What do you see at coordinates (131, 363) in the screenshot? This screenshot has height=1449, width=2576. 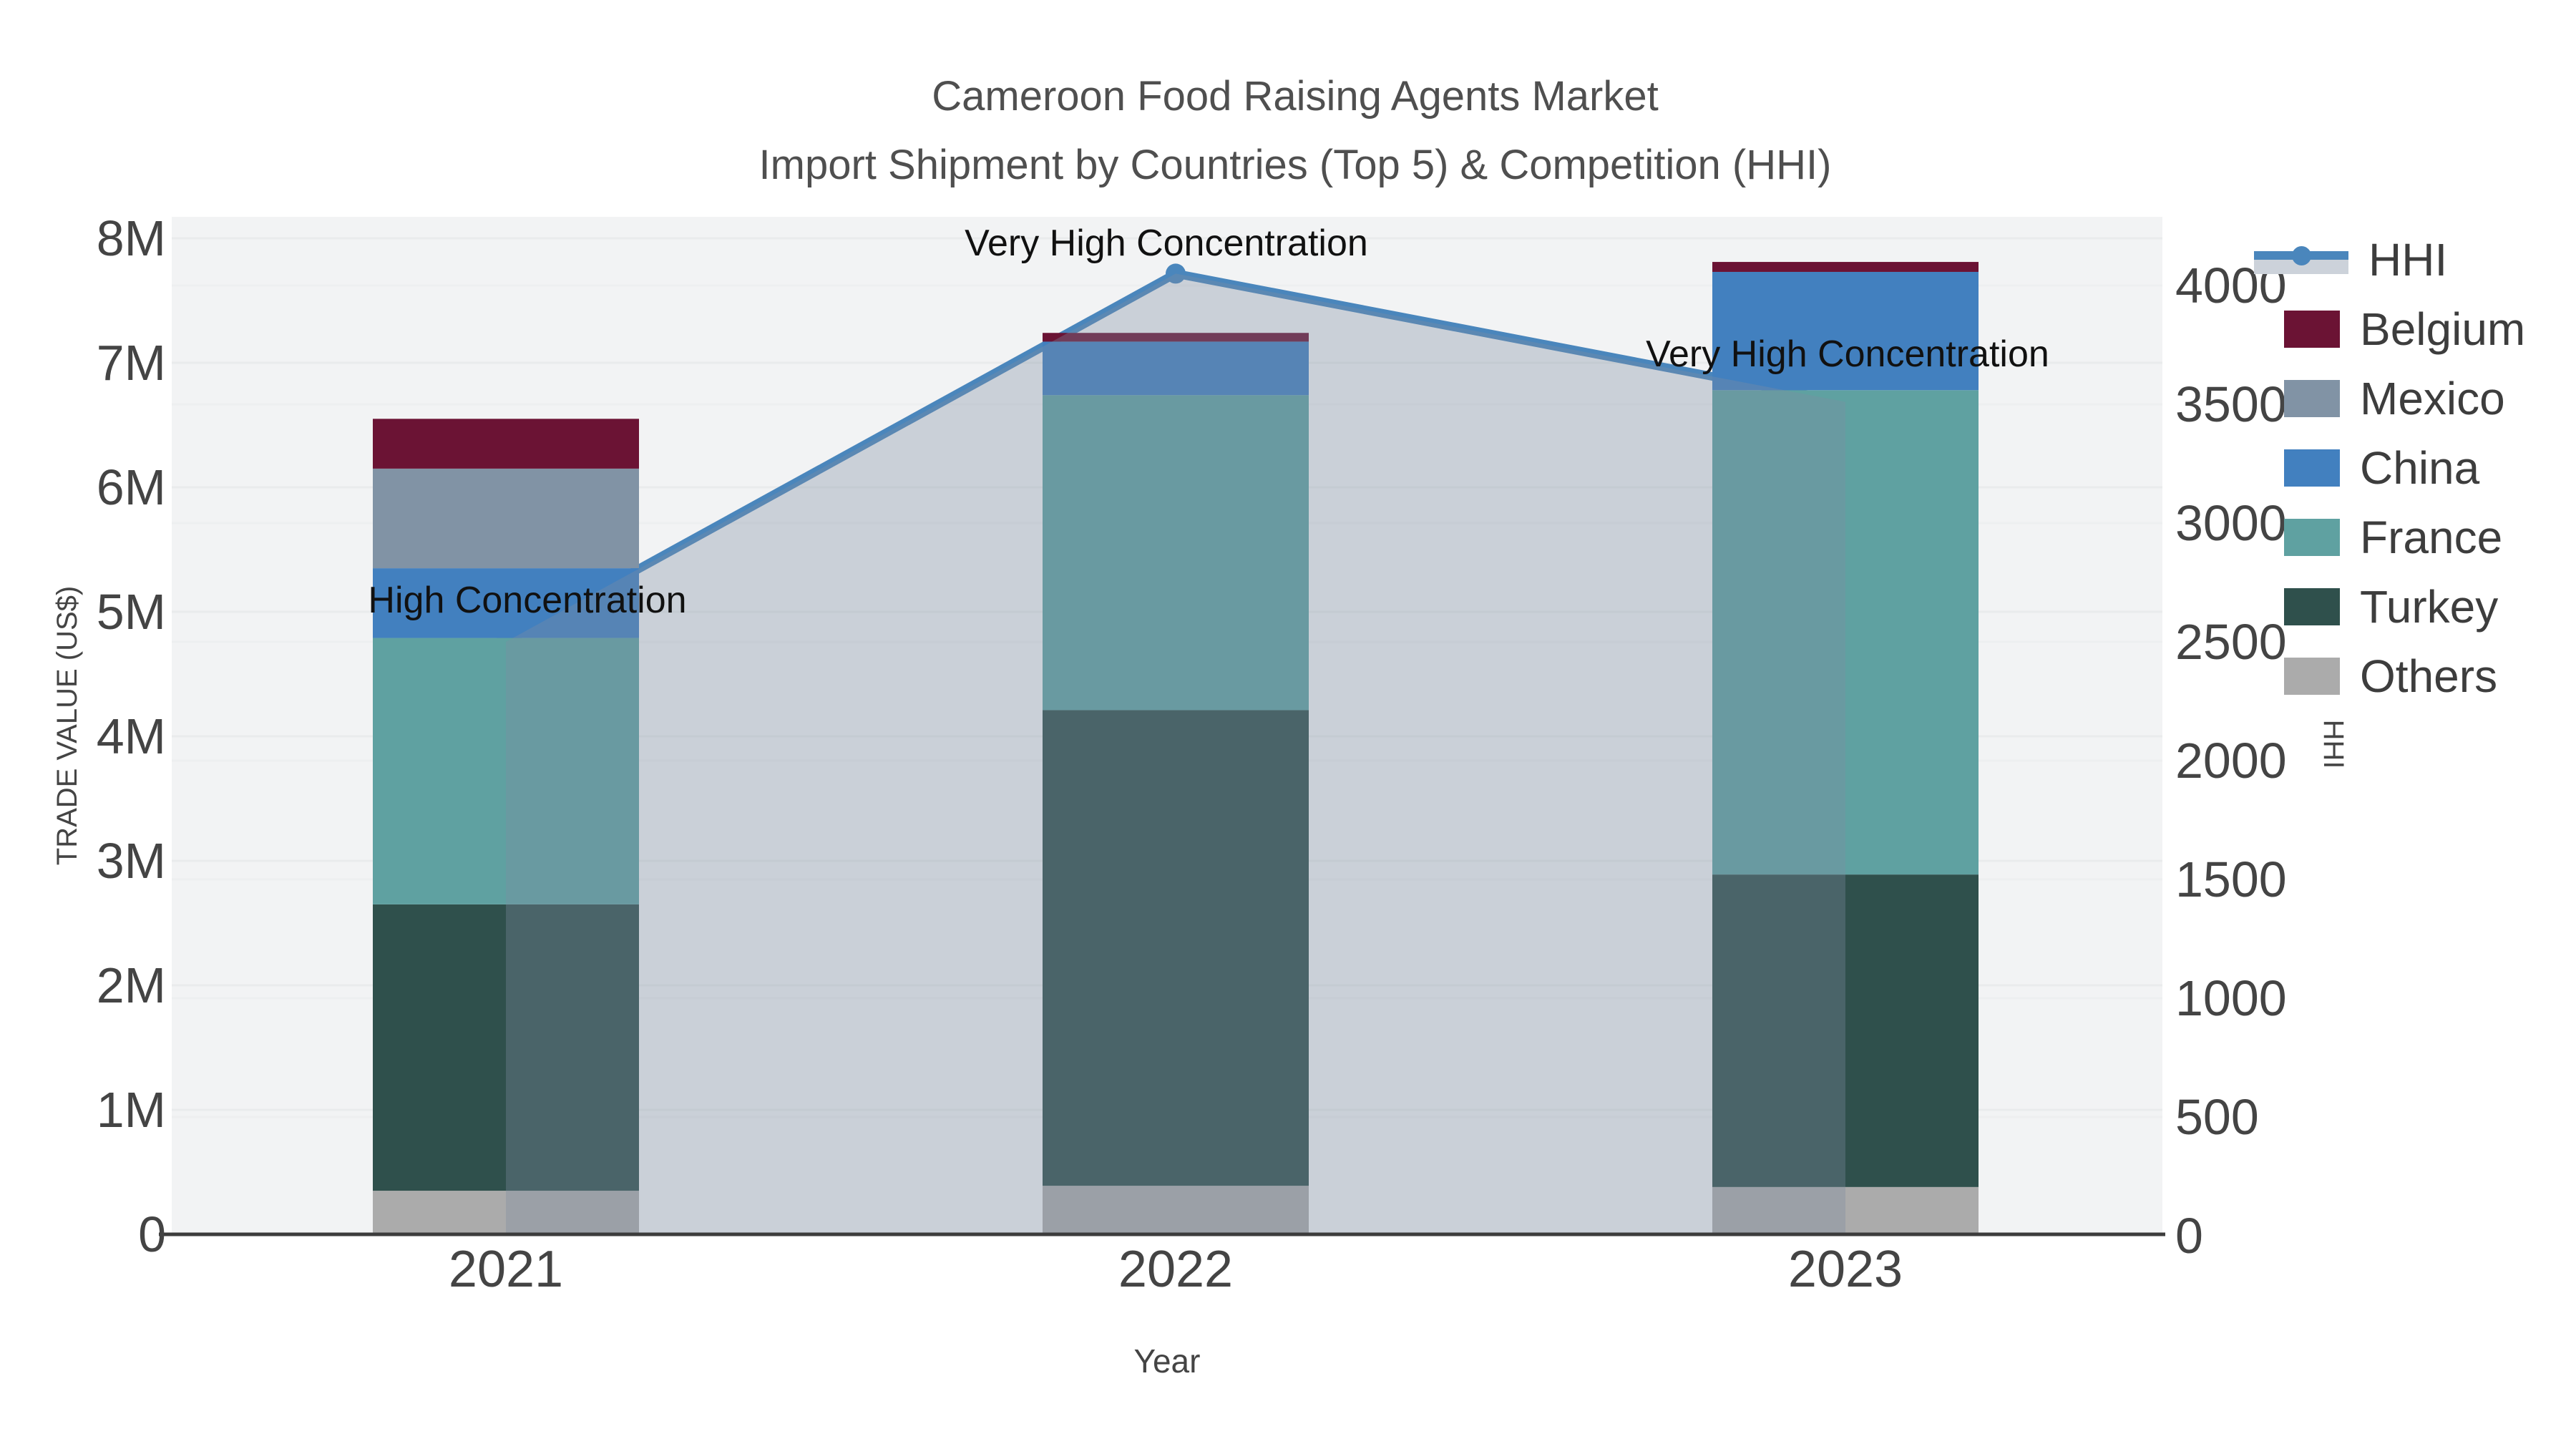 I see `y-left-tick-7M: 7M` at bounding box center [131, 363].